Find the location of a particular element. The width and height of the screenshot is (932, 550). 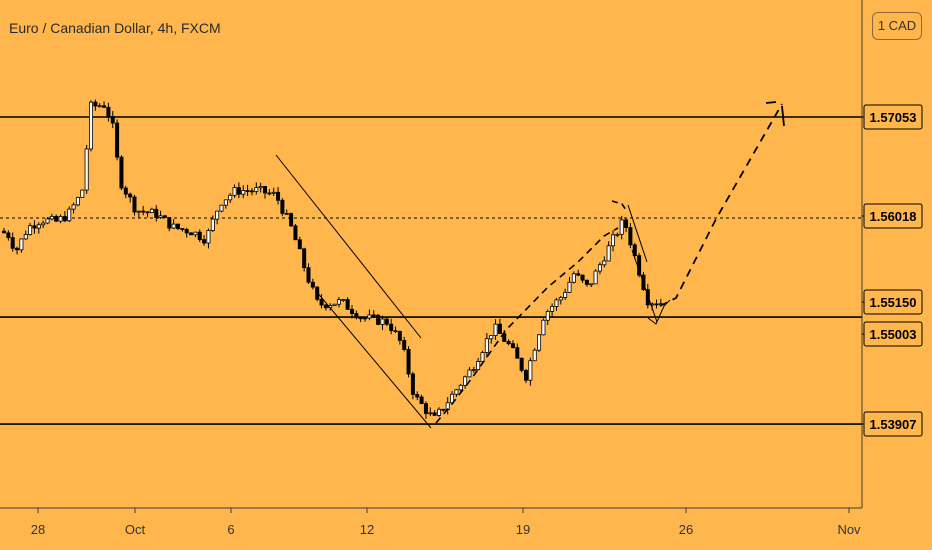

price-label: 1.53907 is located at coordinates (892, 424).